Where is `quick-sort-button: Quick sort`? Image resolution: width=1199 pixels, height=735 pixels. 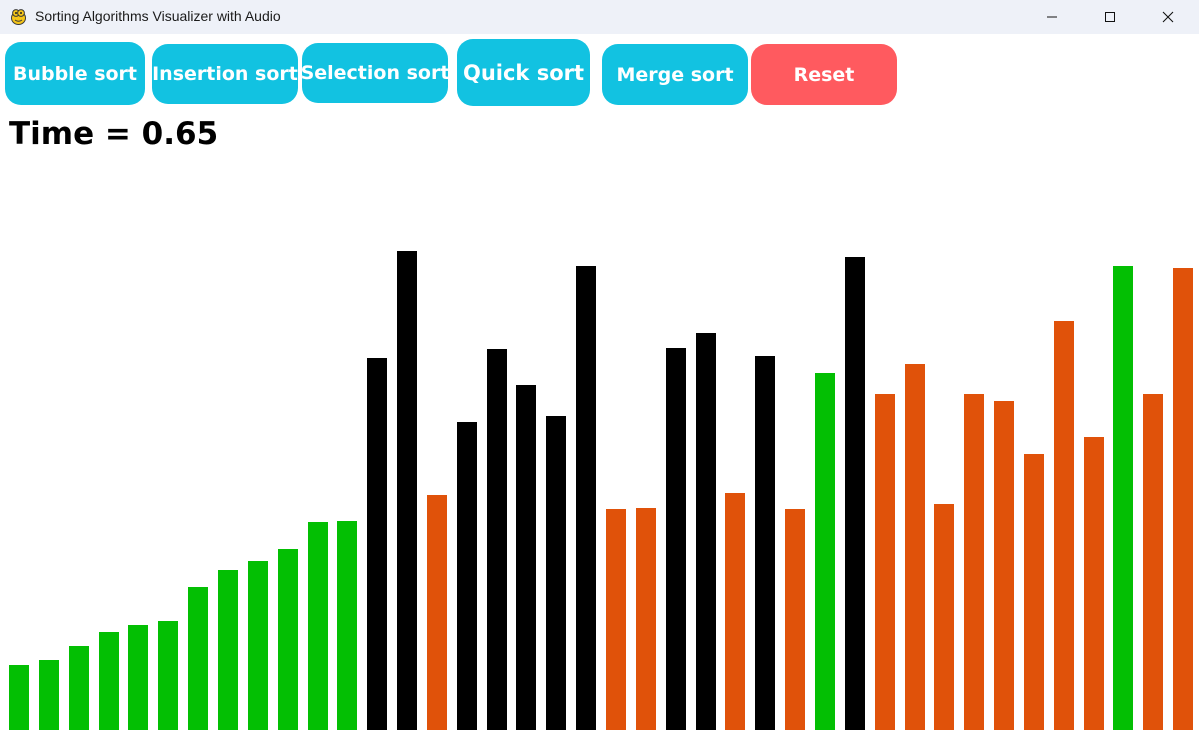
quick-sort-button: Quick sort is located at coordinates (523, 72).